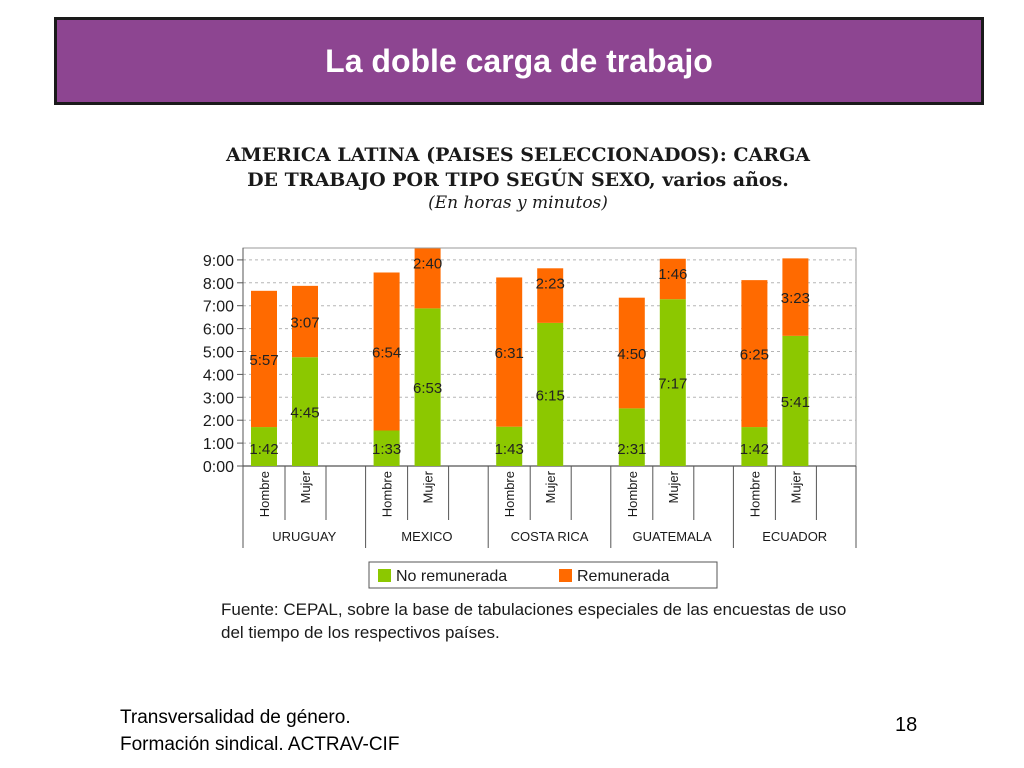 The image size is (1024, 768). I want to click on data-label-remunerada: 6:54, so click(386, 353).